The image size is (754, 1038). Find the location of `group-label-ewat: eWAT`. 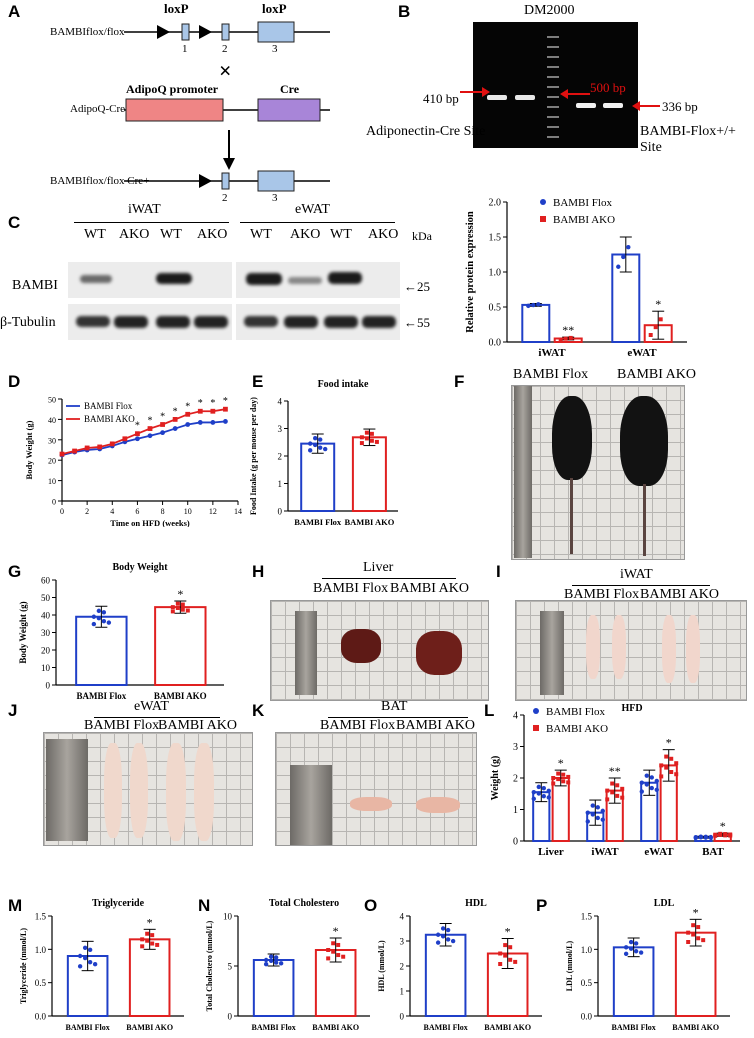

group-label-ewat: eWAT is located at coordinates (312, 209).